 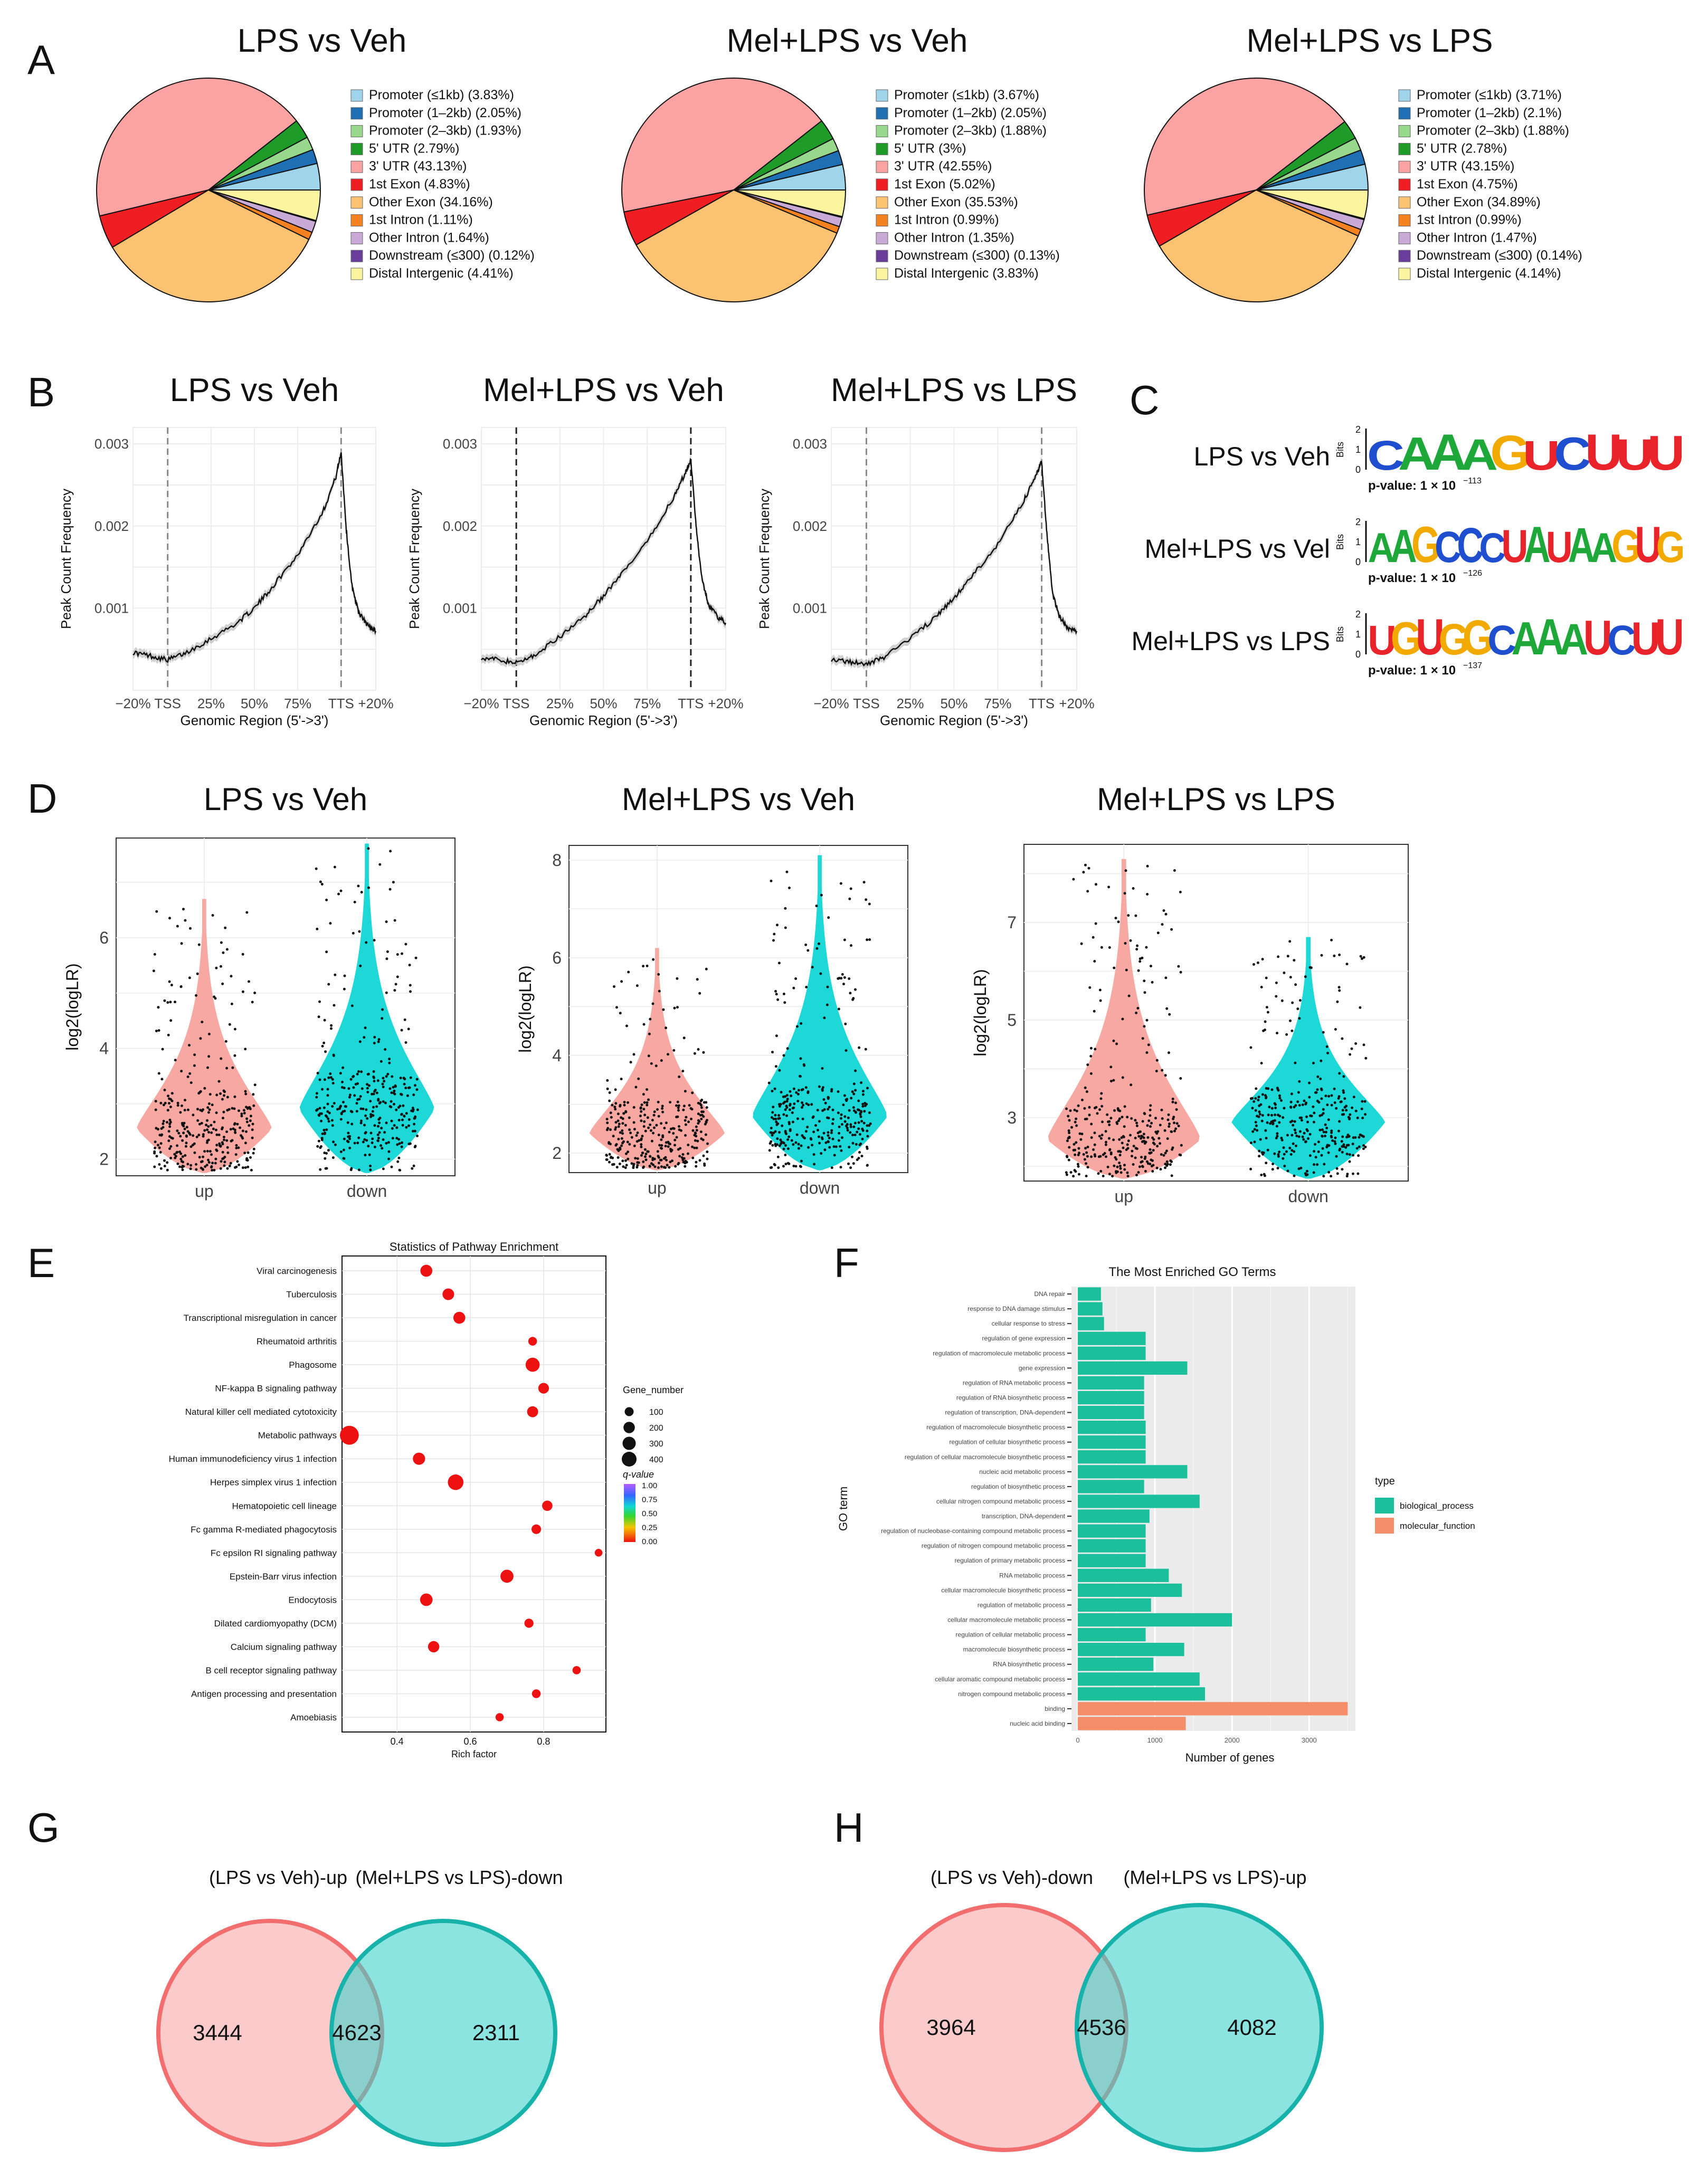 What do you see at coordinates (1489, 95) in the screenshot?
I see `legend-label: Promoter (≤1kb) (3.71%)` at bounding box center [1489, 95].